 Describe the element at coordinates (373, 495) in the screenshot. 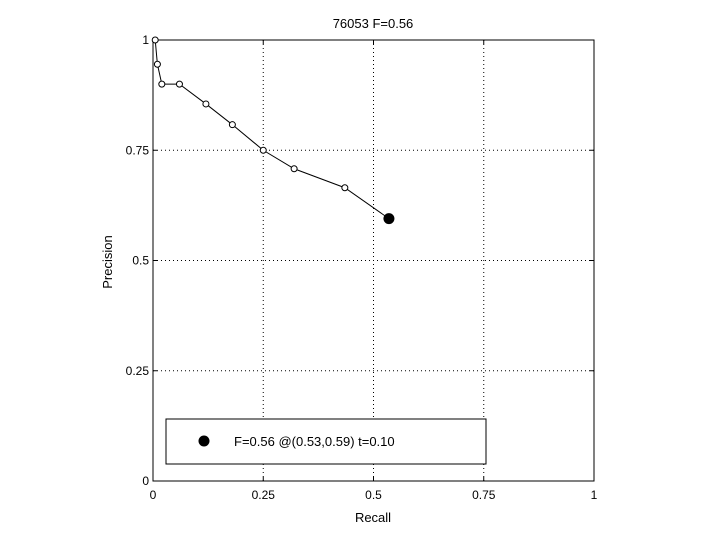

I see `x-tick-label: 0.5` at that location.